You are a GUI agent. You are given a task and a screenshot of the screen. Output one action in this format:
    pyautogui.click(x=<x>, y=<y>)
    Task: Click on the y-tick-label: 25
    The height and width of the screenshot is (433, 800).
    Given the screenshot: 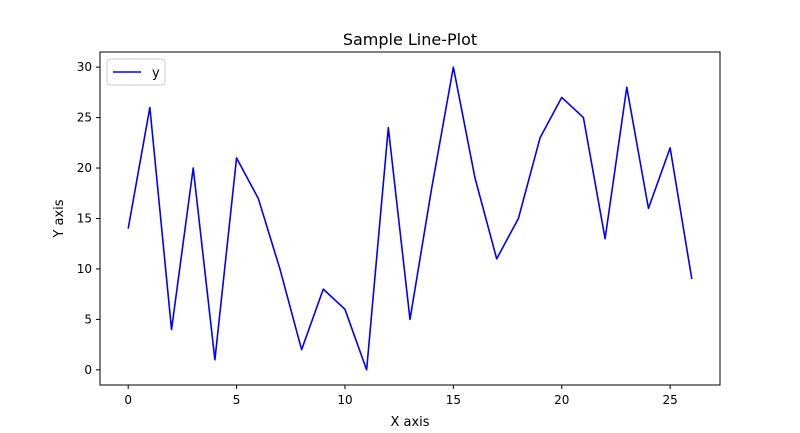 What is the action you would take?
    pyautogui.click(x=84, y=118)
    